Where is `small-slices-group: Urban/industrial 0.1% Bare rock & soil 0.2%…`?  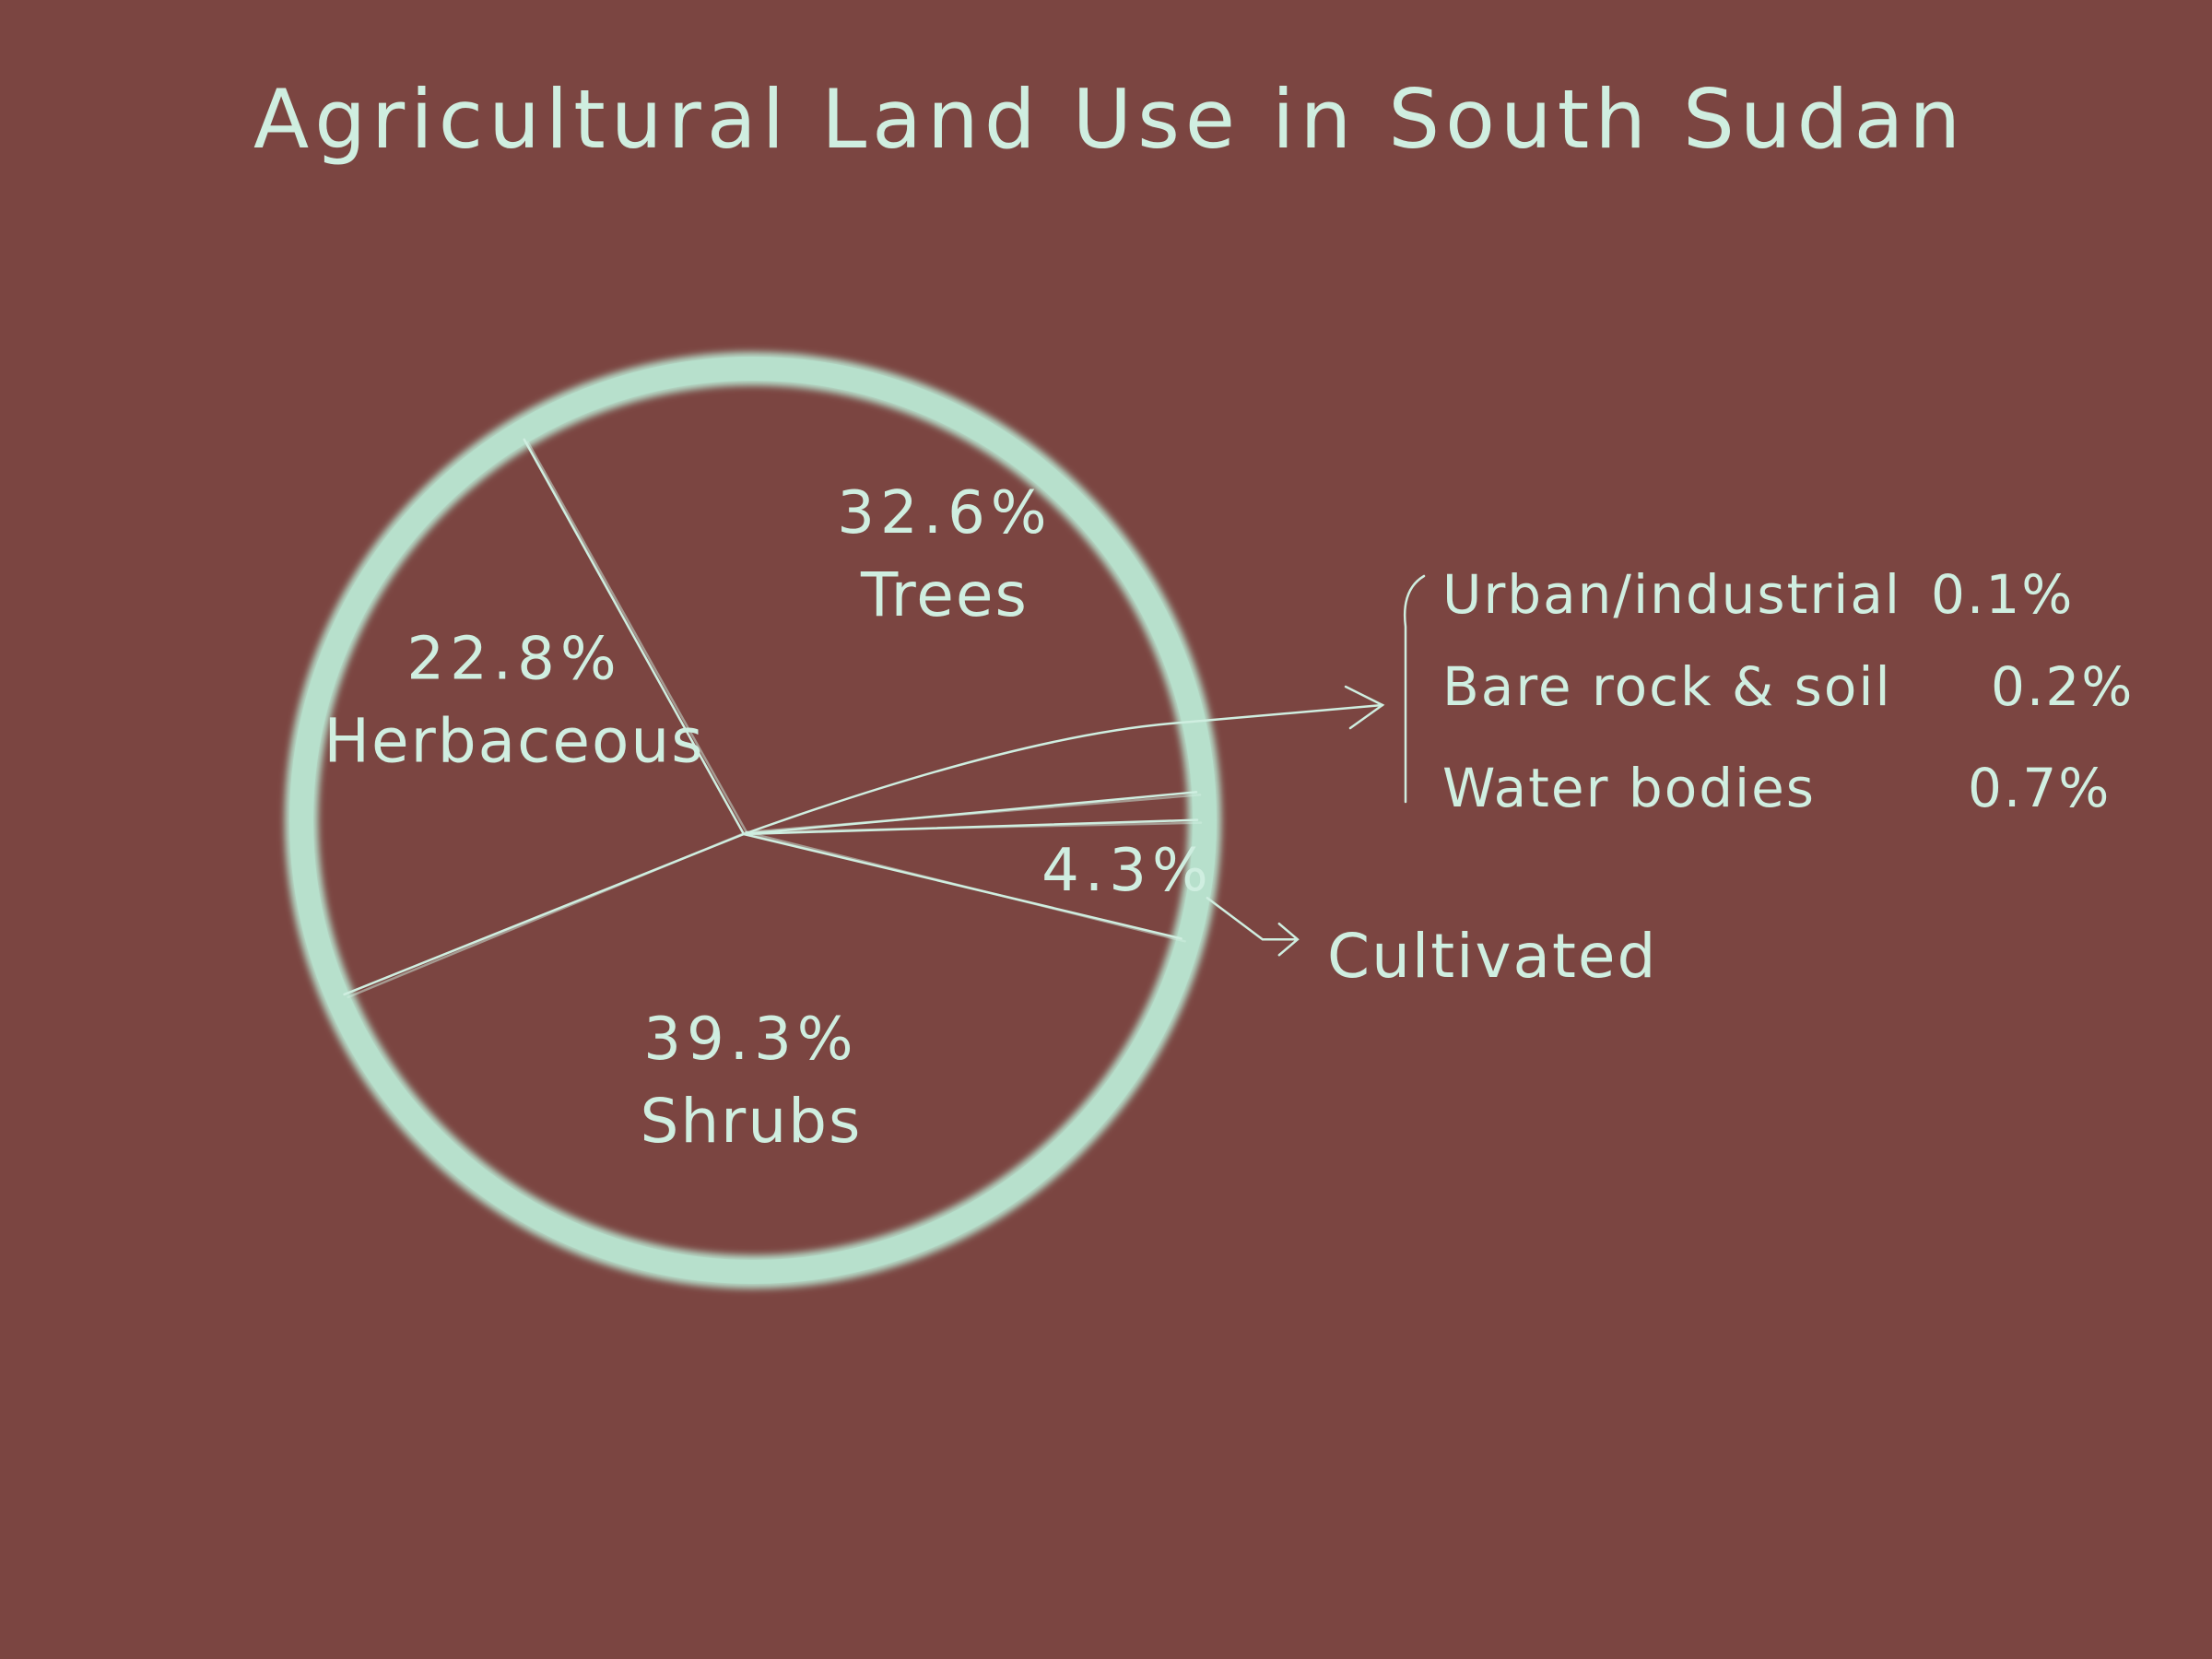
small-slices-group: Urban/industrial 0.1% Bare rock & soil 0.2%… is located at coordinates (1438, 699).